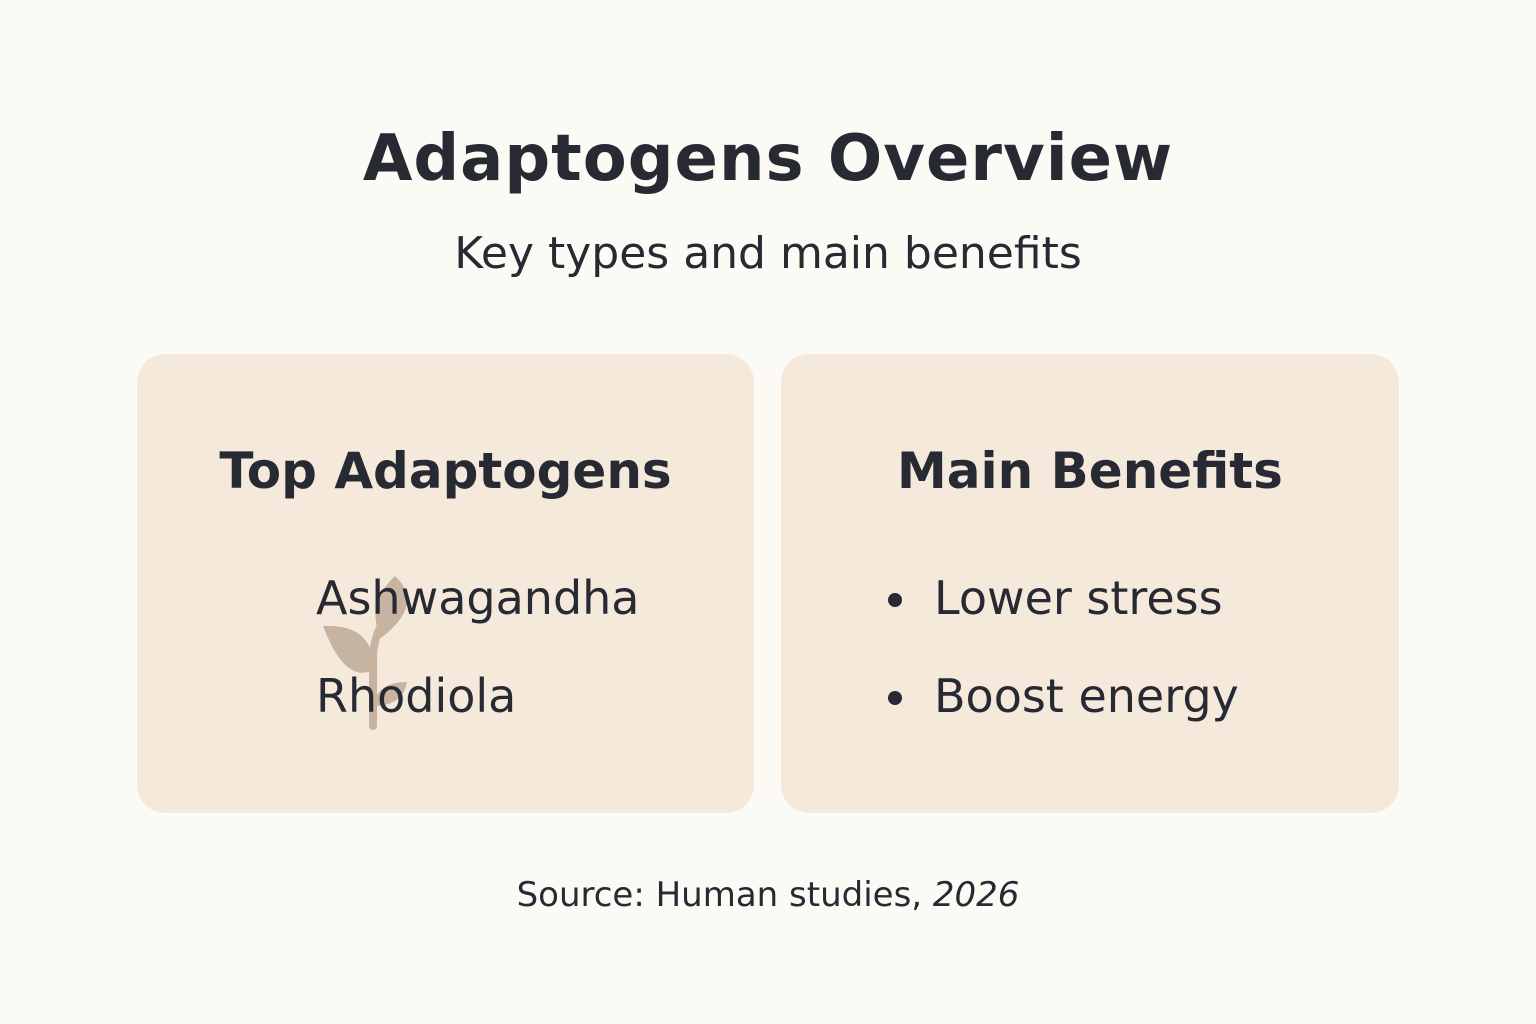  Describe the element at coordinates (768, 159) in the screenshot. I see `title: Adaptogens Overview` at that location.